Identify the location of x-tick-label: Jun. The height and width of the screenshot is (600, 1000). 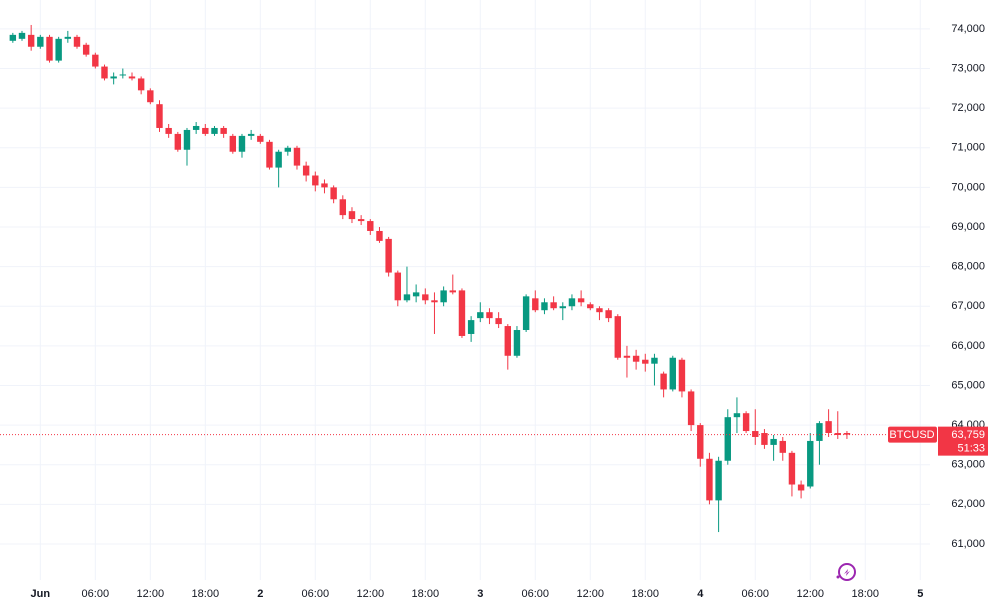
(41, 594).